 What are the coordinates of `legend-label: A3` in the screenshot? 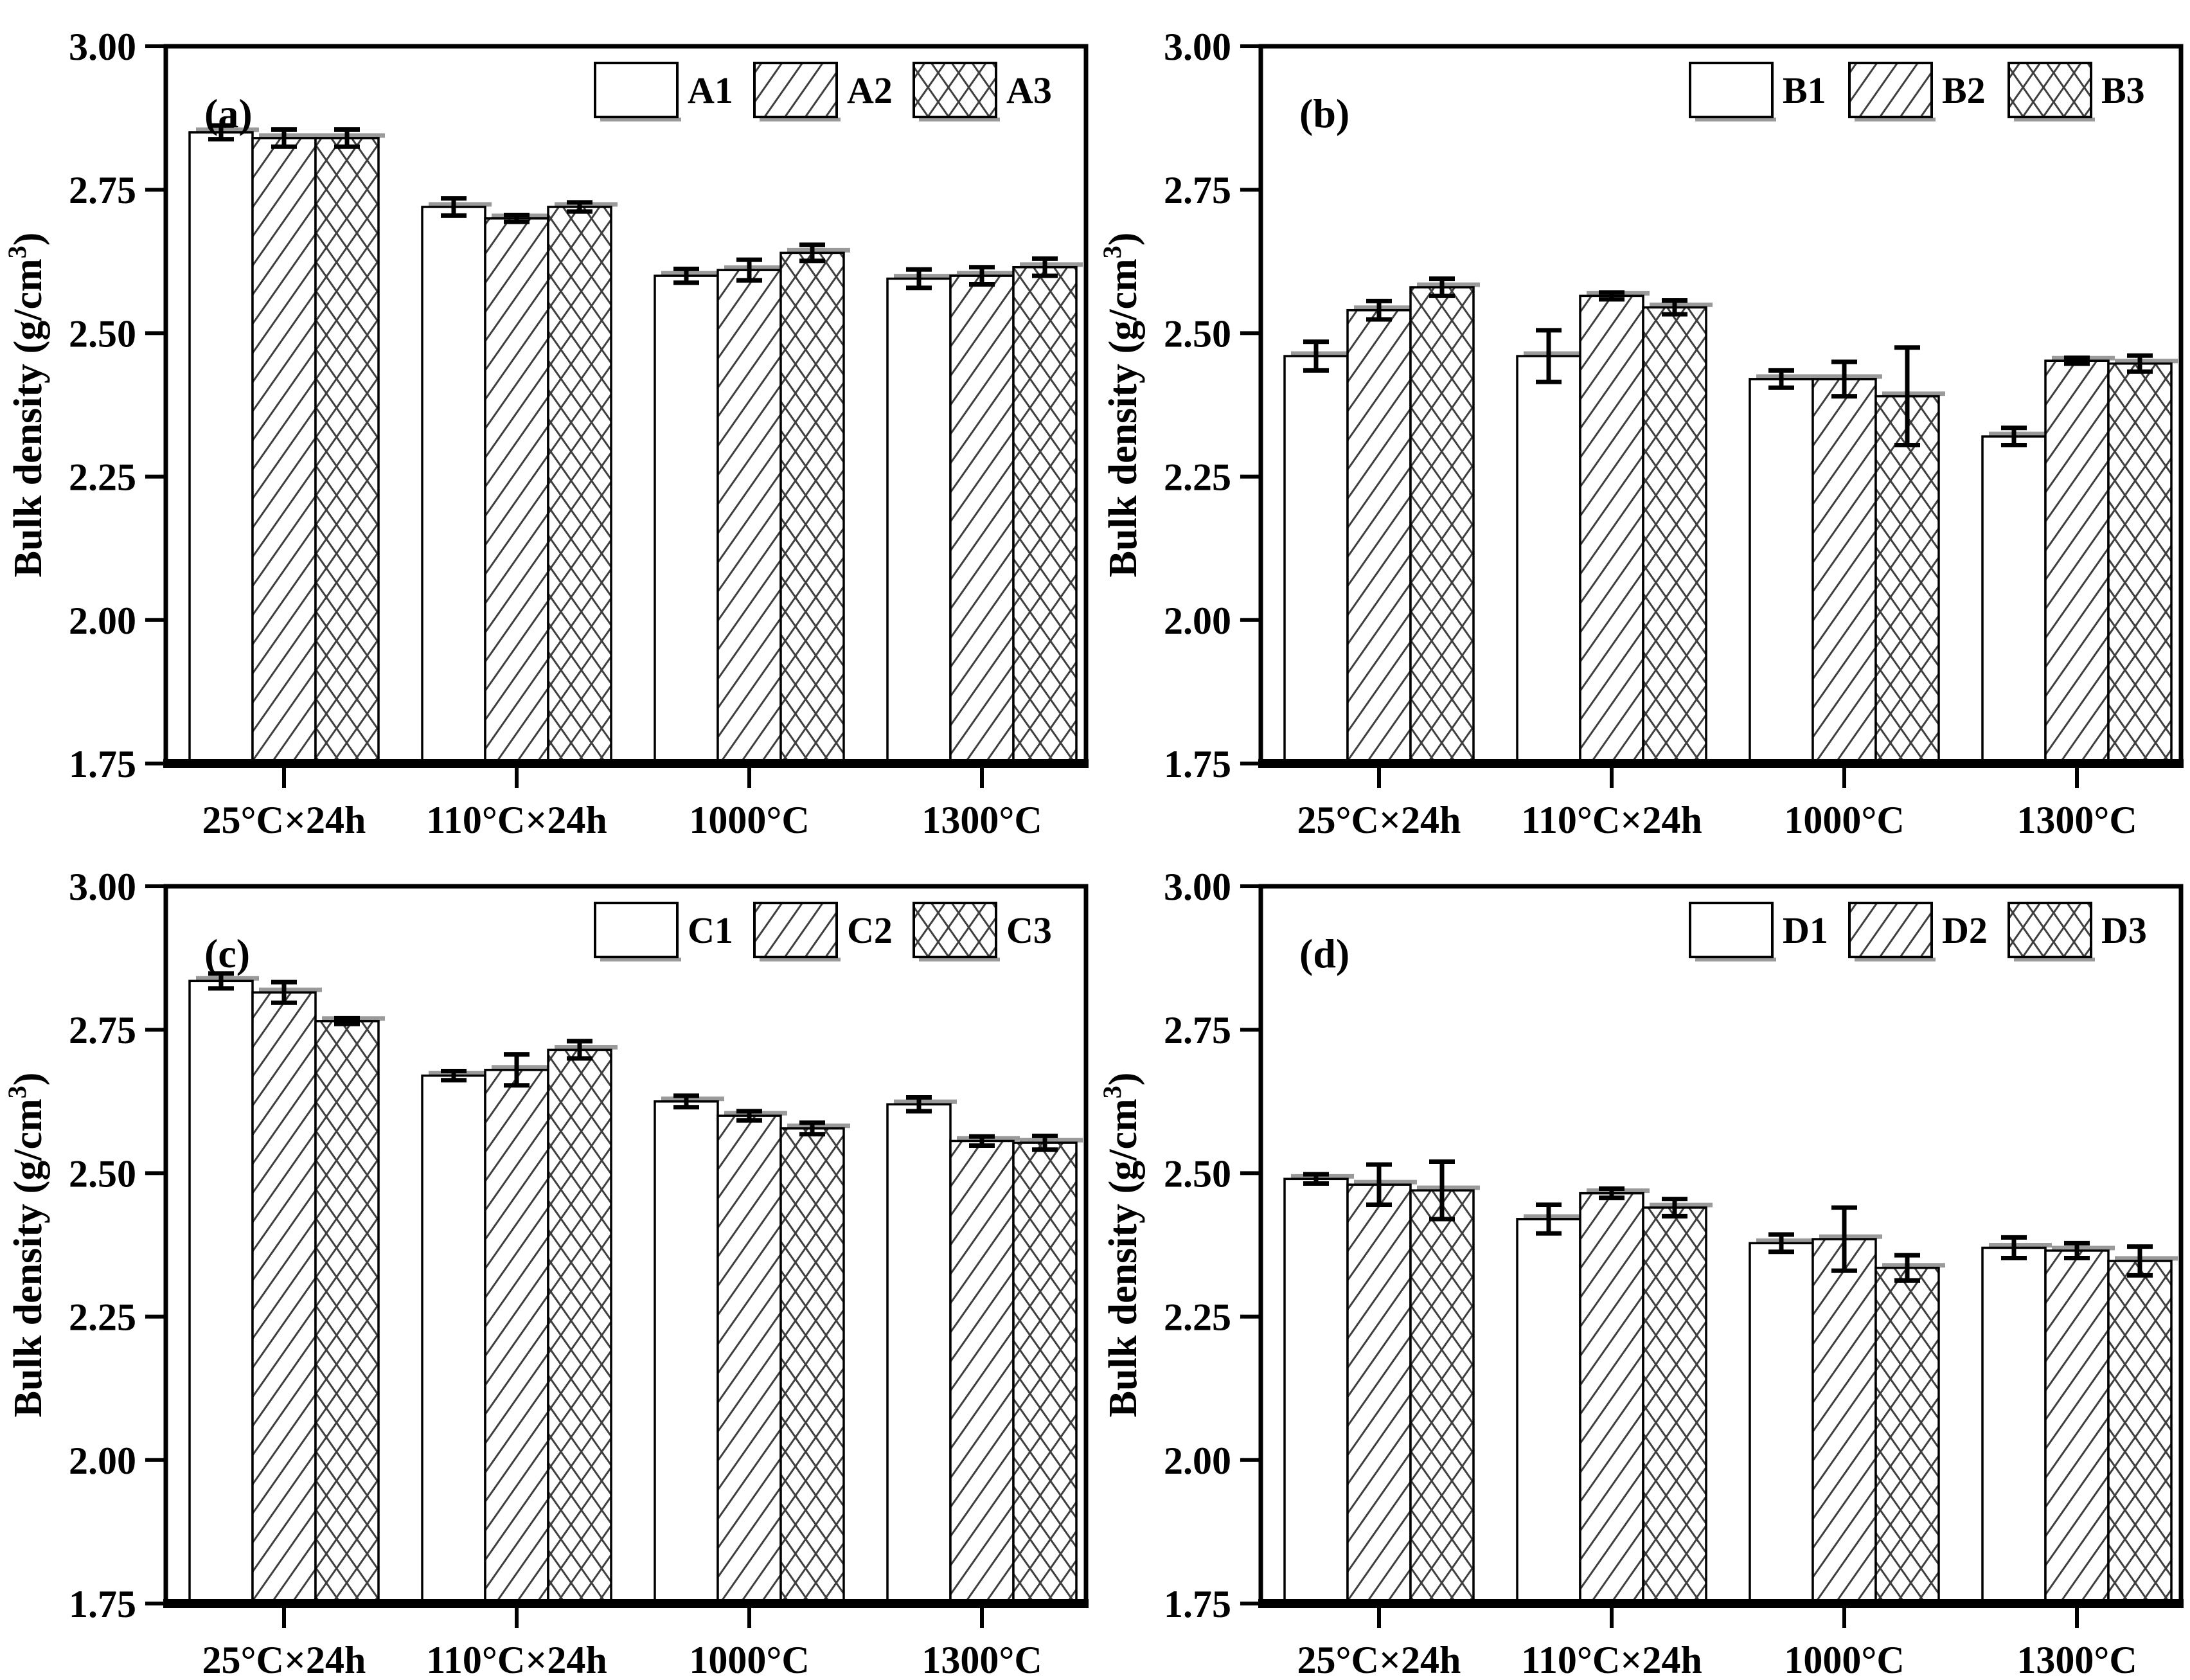 It's located at (1029, 90).